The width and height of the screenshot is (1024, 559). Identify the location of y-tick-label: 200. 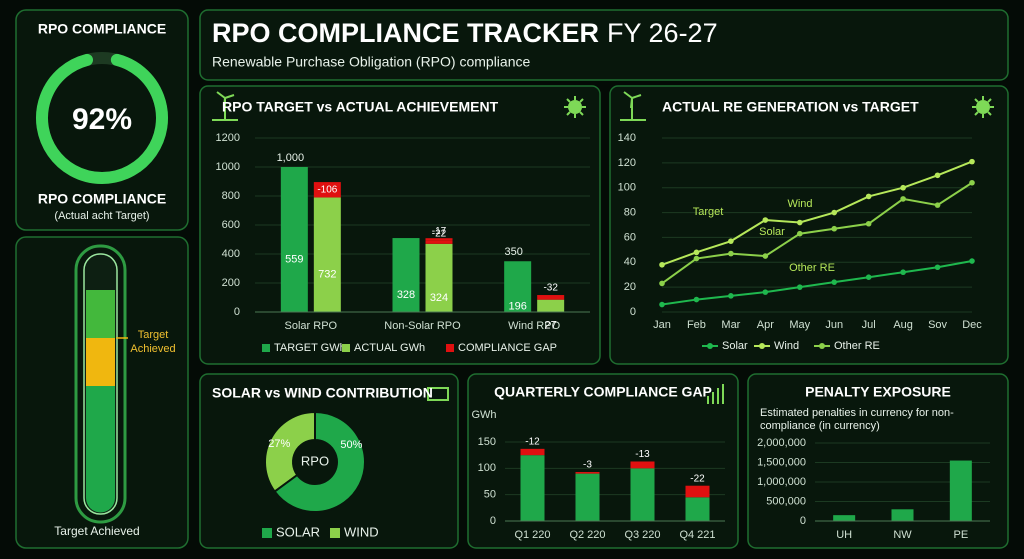
(231, 283).